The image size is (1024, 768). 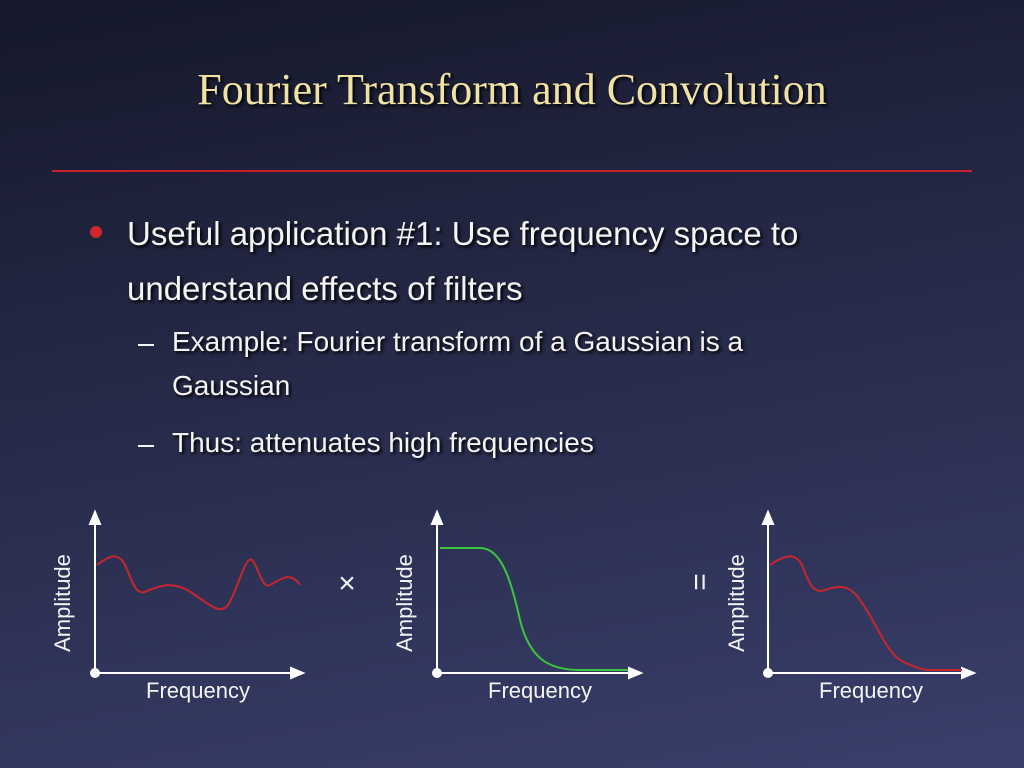 What do you see at coordinates (512, 89) in the screenshot?
I see `slide-title: Fourier Transform and Convolution` at bounding box center [512, 89].